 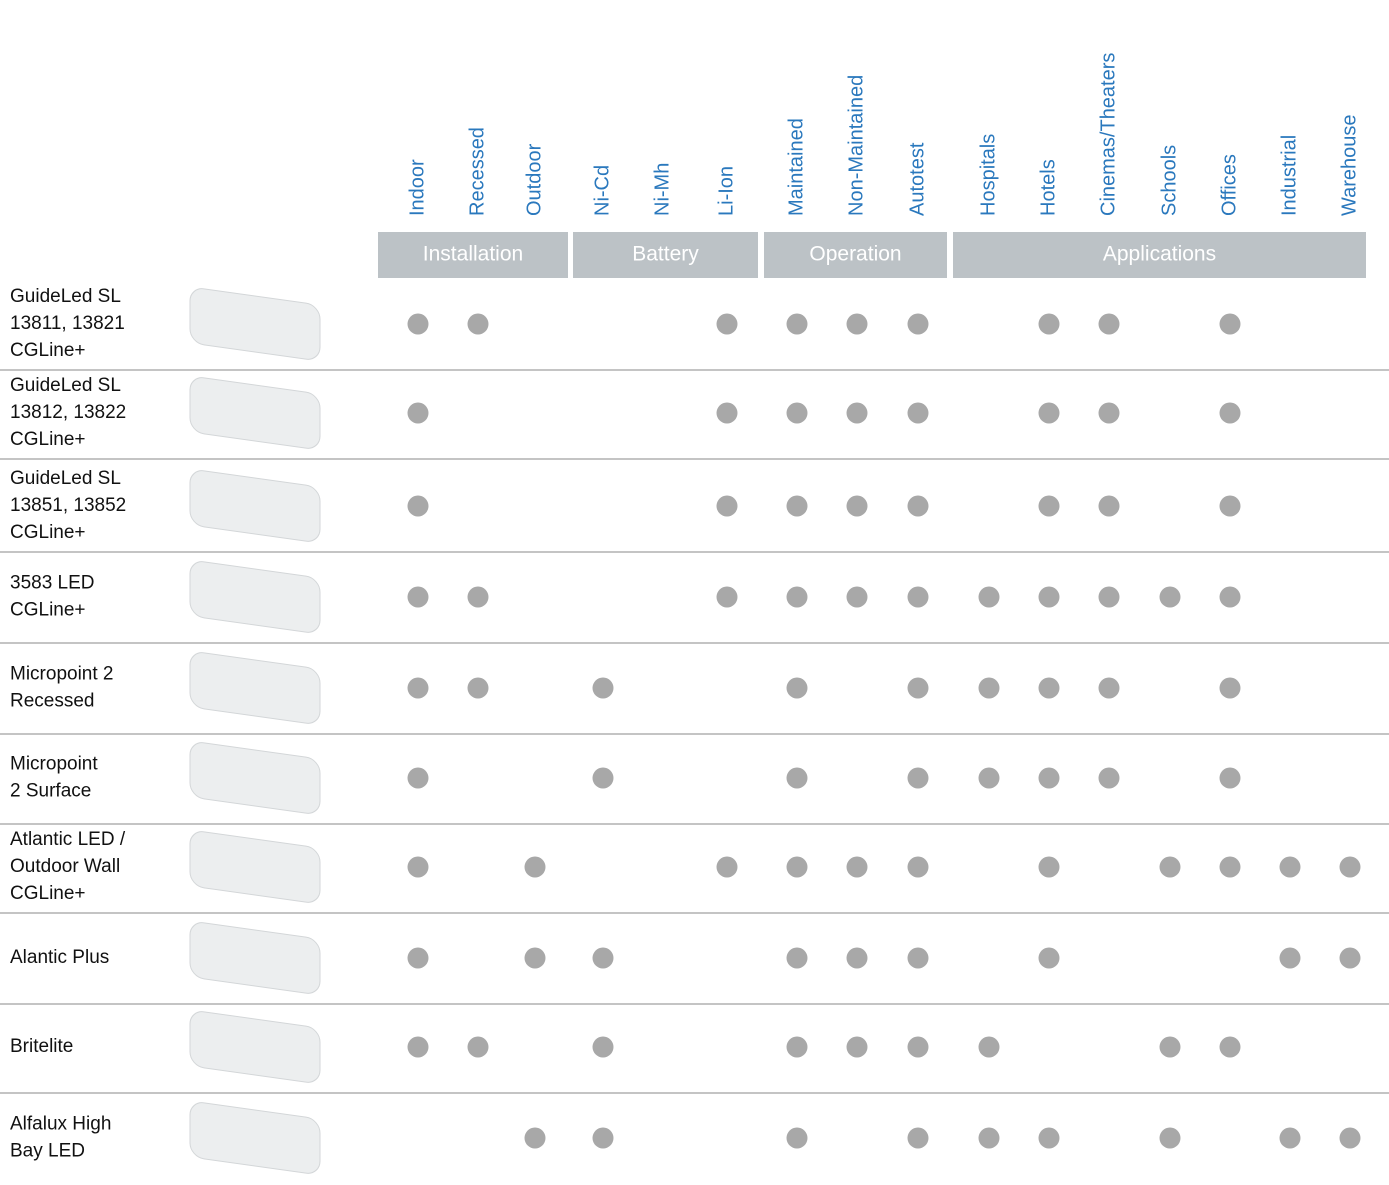 I want to click on column-header: Recessed, so click(x=477, y=171).